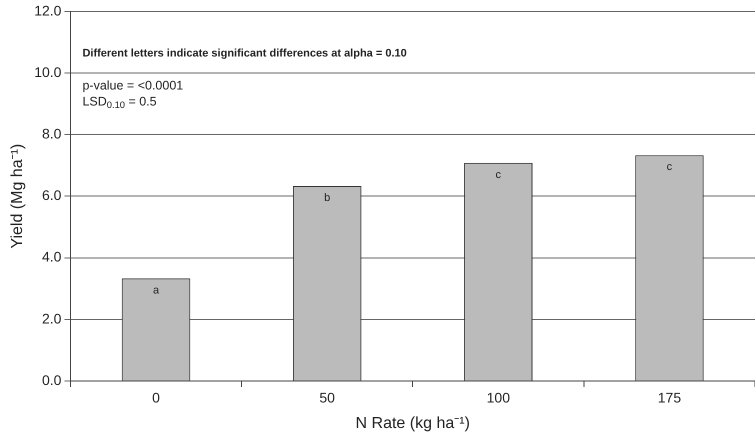 This screenshot has height=437, width=755. What do you see at coordinates (670, 397) in the screenshot?
I see `x-tick-label: 175` at bounding box center [670, 397].